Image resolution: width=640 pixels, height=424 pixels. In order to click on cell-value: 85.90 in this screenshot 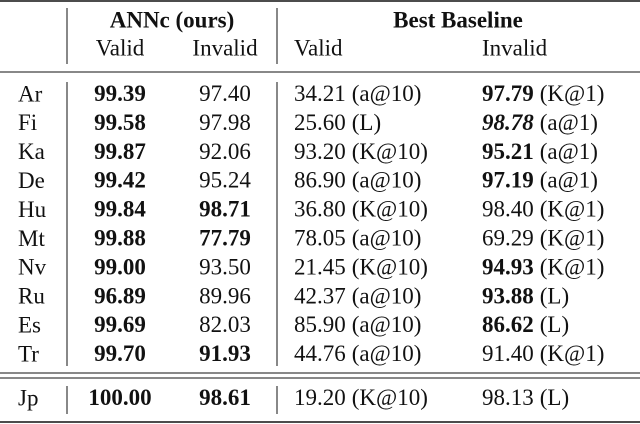, I will do `click(320, 324)`.